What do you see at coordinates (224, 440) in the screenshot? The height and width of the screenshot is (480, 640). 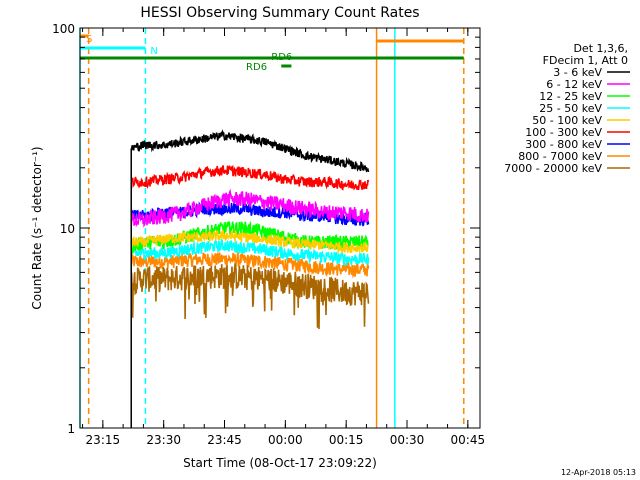 I see `x-tick-label: 23:45` at bounding box center [224, 440].